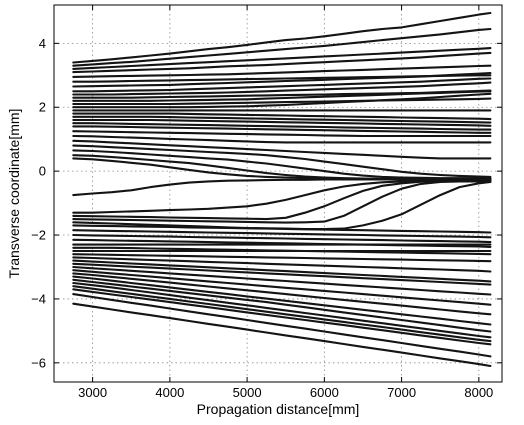 This screenshot has width=524, height=425. Describe the element at coordinates (401, 392) in the screenshot. I see `x-tick-label: 7000` at that location.